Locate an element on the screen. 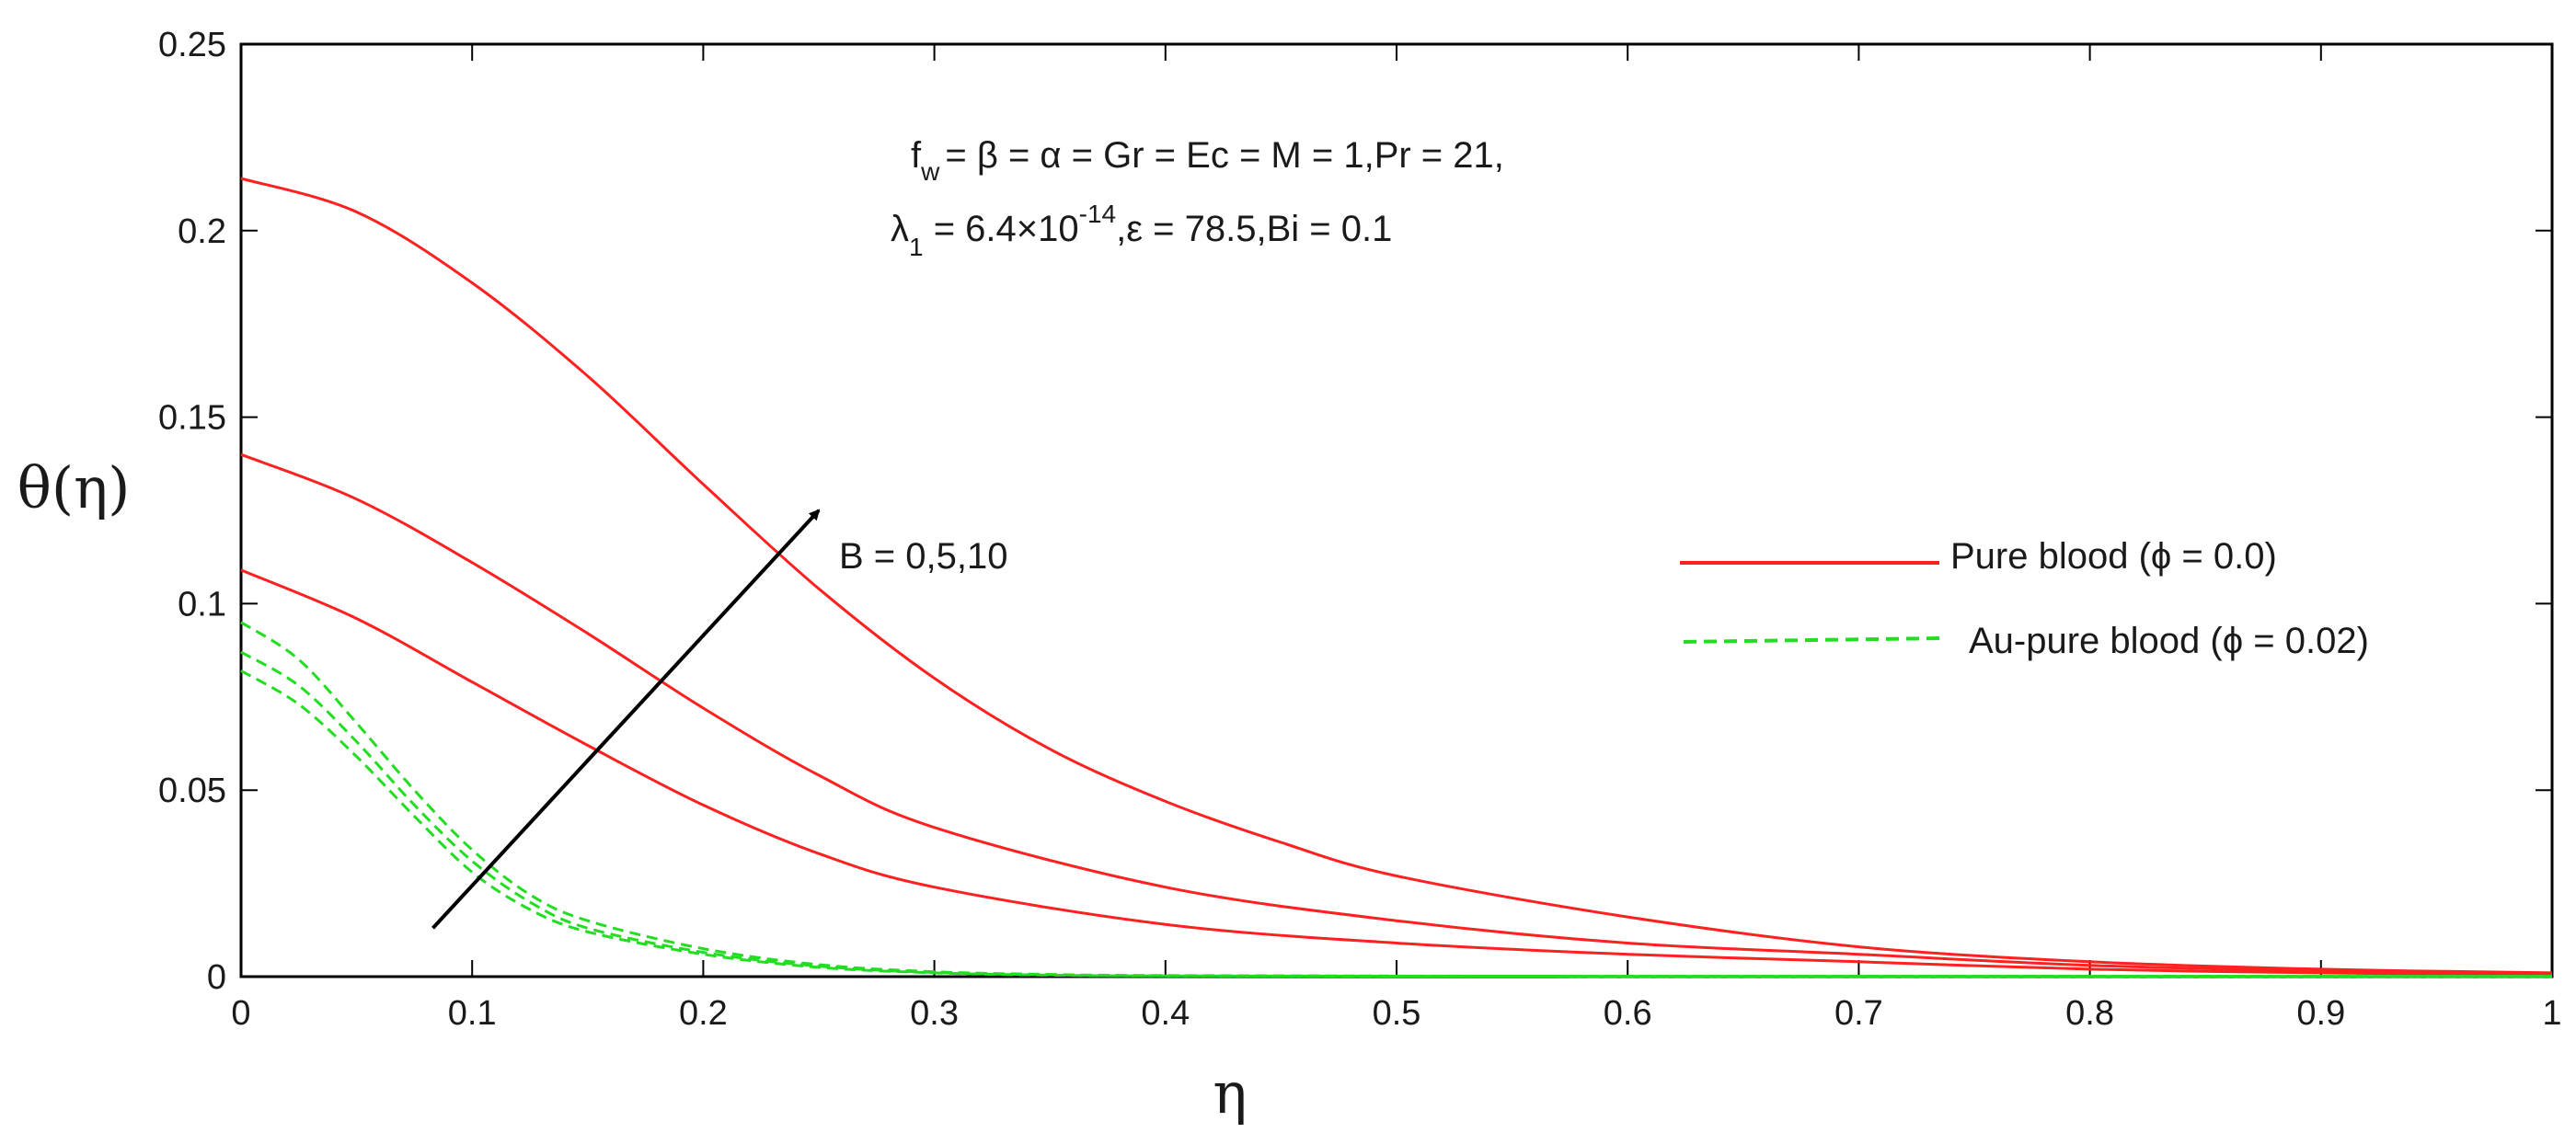 This screenshot has width=2576, height=1144. lambda-symbol: λ is located at coordinates (900, 229).